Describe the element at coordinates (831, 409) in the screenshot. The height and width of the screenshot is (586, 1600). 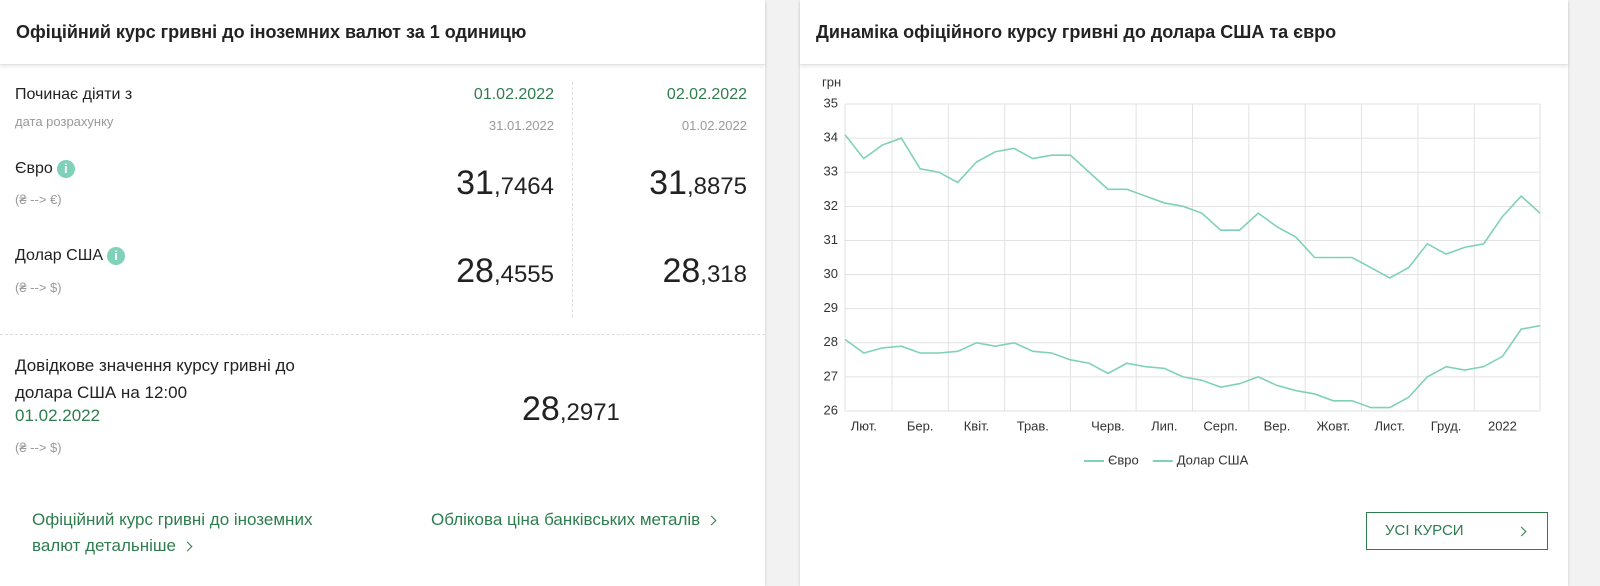
I see `y-tick-label: 26` at that location.